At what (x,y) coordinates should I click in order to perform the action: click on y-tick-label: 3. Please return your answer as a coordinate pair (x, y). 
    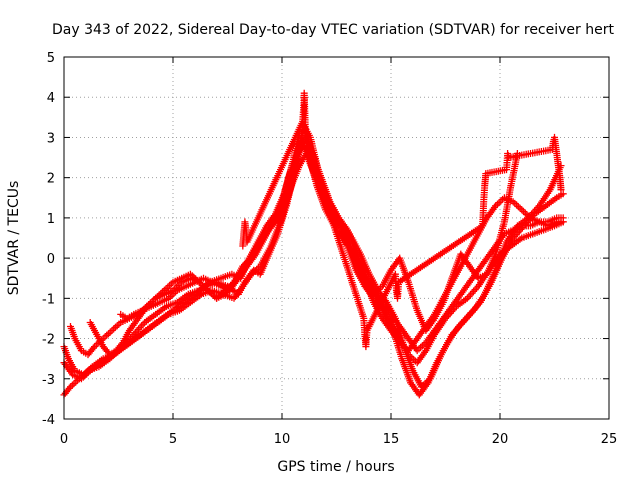
    Looking at the image, I should click on (51, 138).